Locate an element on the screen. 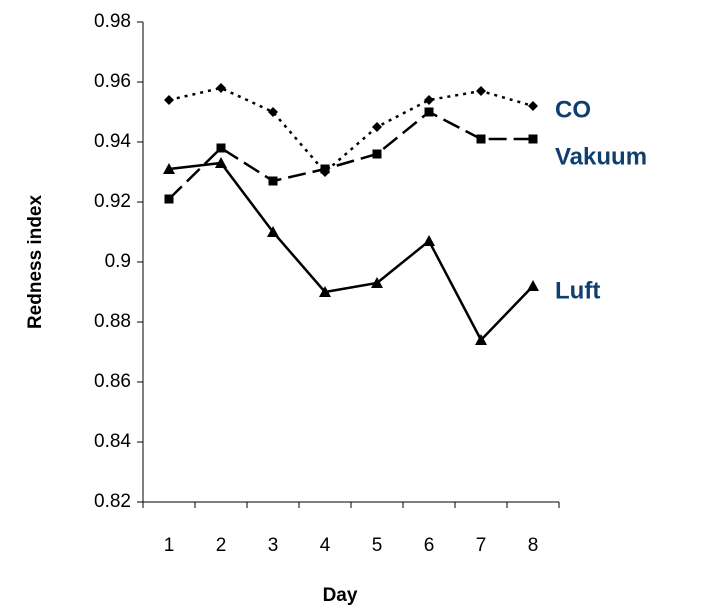  x-tick-label: 5 is located at coordinates (377, 545).